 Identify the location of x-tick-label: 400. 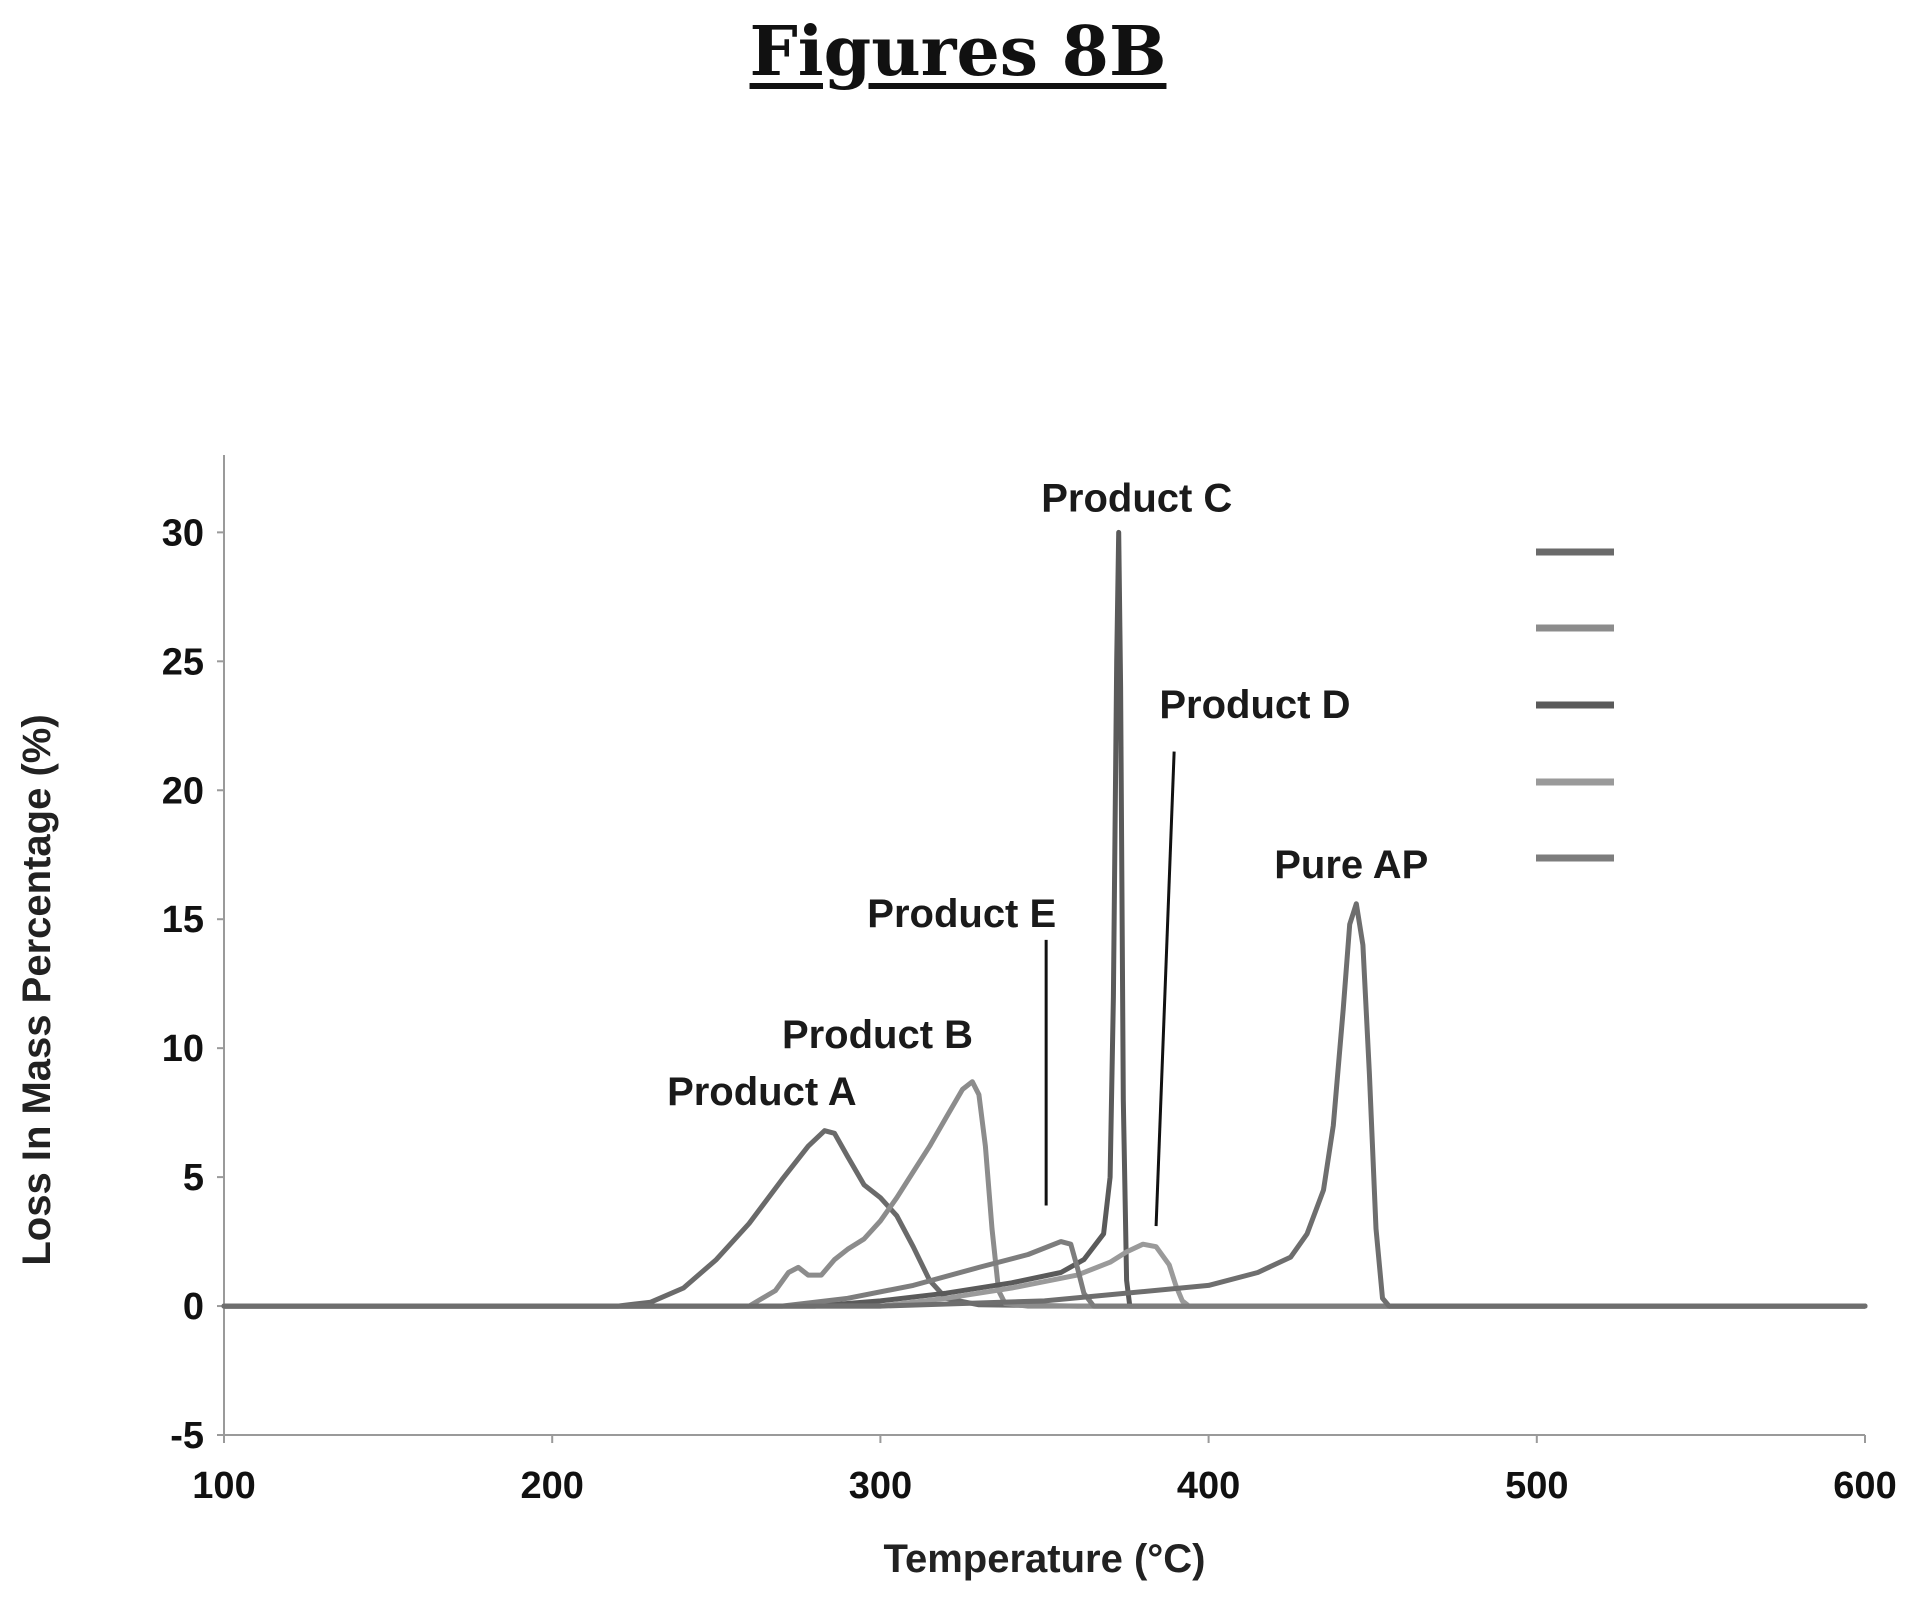
(1208, 1486).